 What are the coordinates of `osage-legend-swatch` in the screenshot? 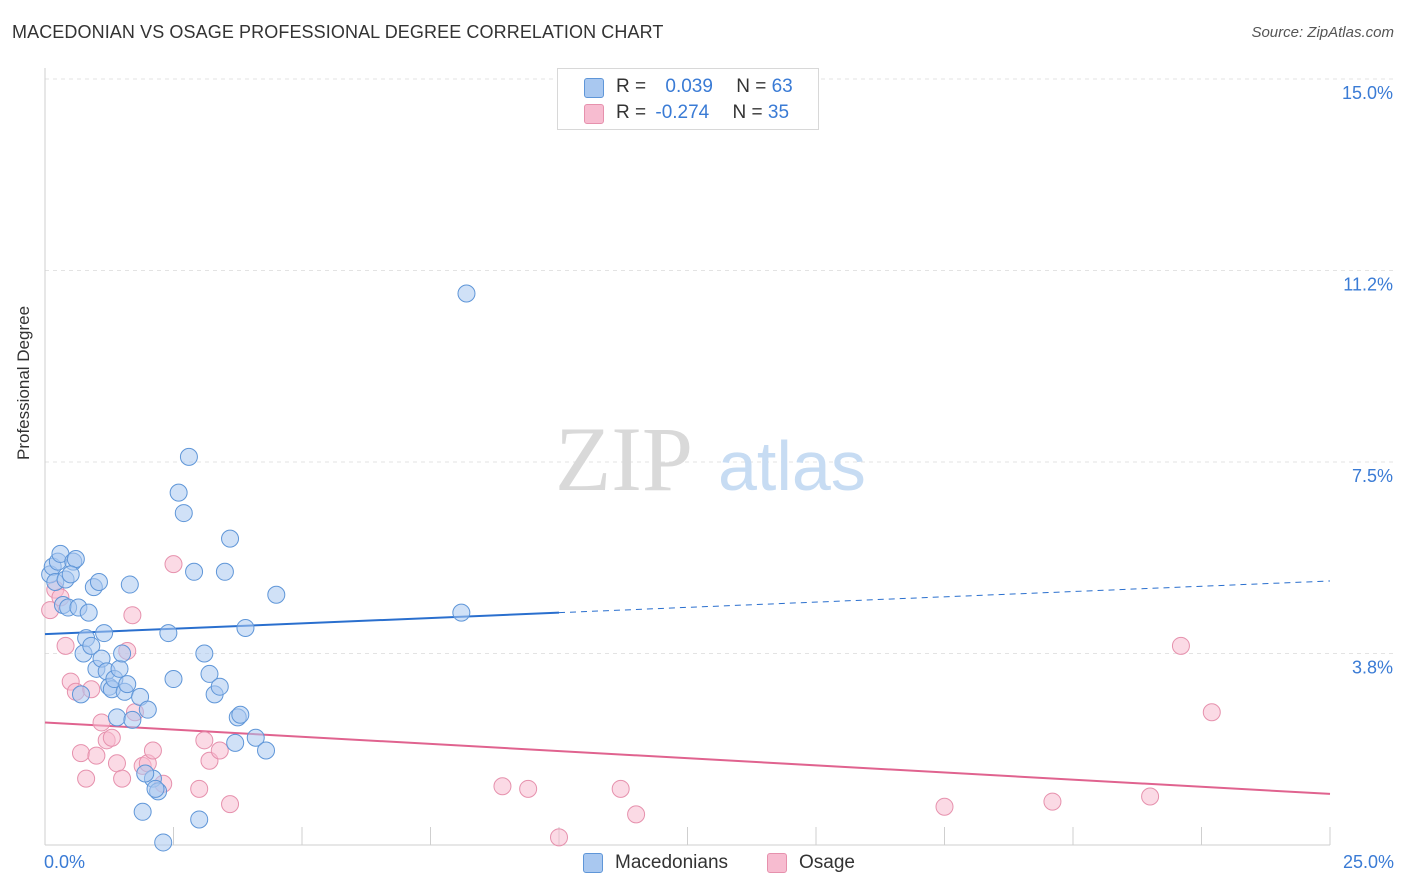 It's located at (777, 863).